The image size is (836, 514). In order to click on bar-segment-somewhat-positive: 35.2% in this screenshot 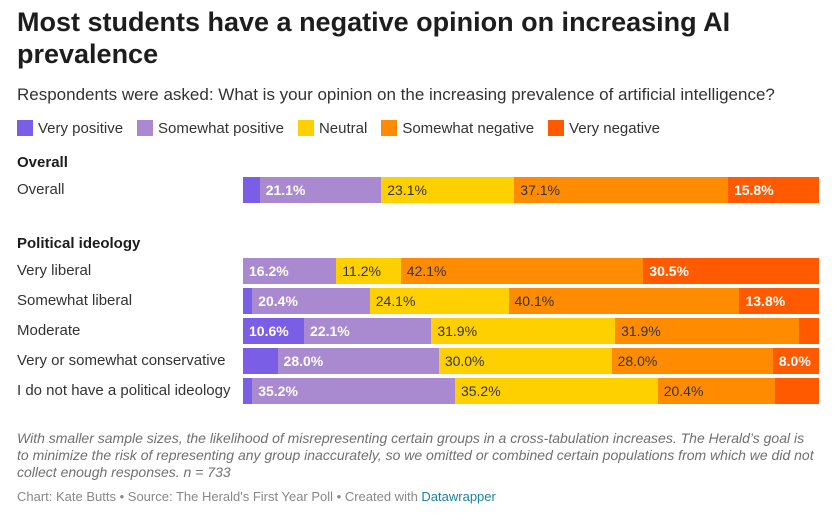, I will do `click(353, 391)`.